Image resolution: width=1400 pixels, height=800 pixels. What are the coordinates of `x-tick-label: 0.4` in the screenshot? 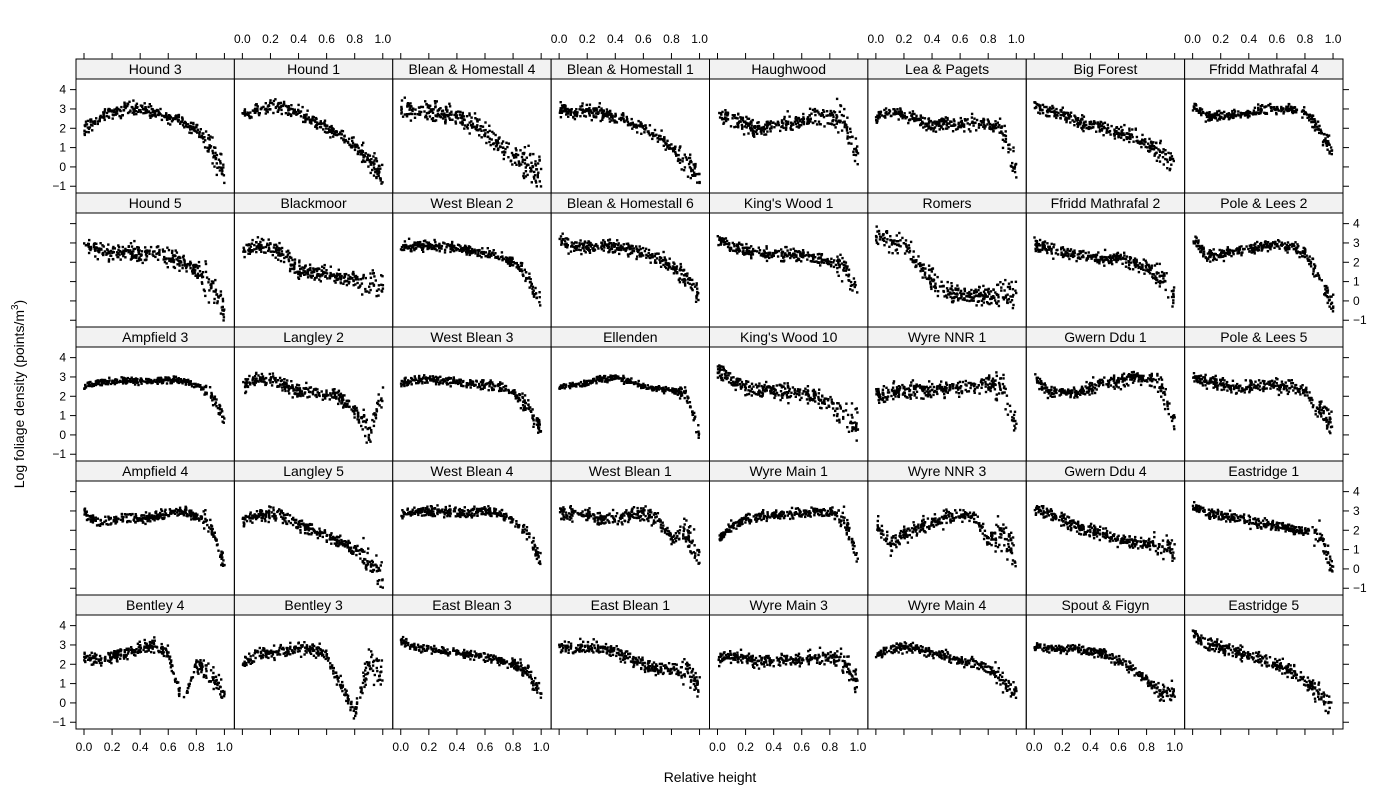 It's located at (615, 39).